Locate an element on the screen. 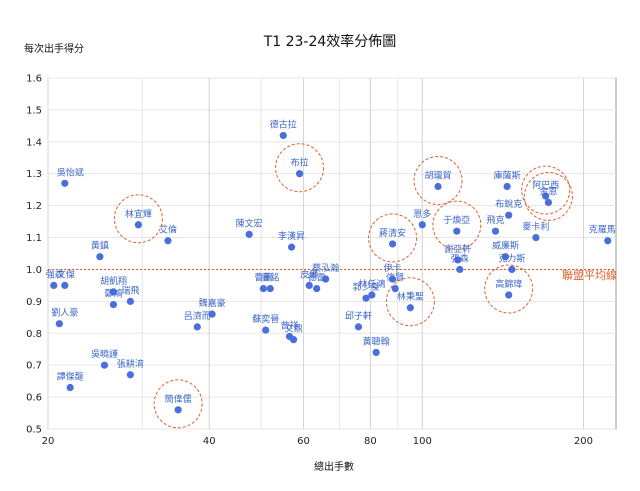 This screenshot has height=491, width=640. x-tick-label: 40 is located at coordinates (209, 441).